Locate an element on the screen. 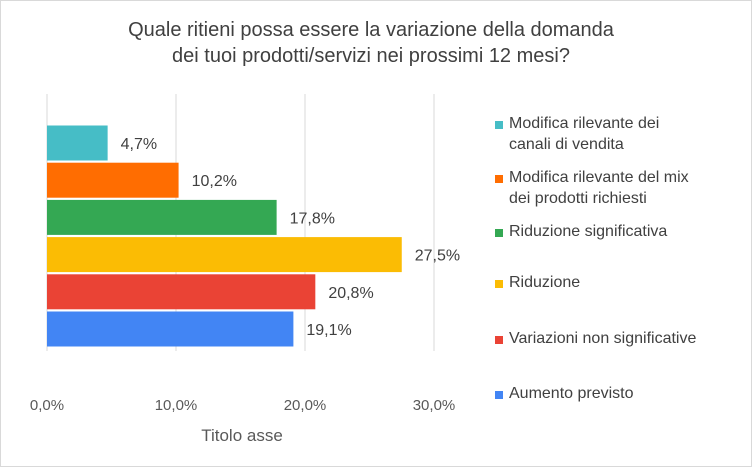 The width and height of the screenshot is (752, 467). data-label: 17,8% is located at coordinates (312, 218).